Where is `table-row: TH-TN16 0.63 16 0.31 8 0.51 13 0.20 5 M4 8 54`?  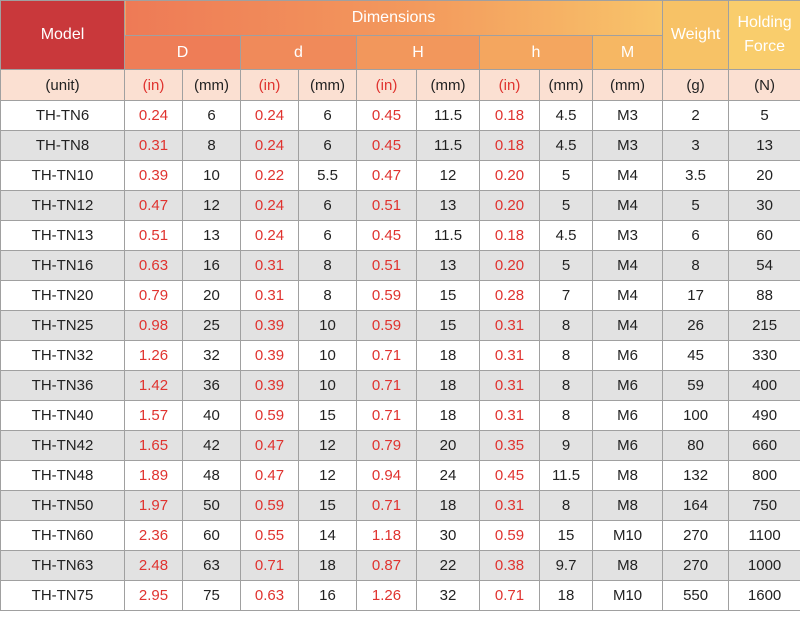
table-row: TH-TN16 0.63 16 0.31 8 0.51 13 0.20 5 M4 8 54 is located at coordinates (400, 265).